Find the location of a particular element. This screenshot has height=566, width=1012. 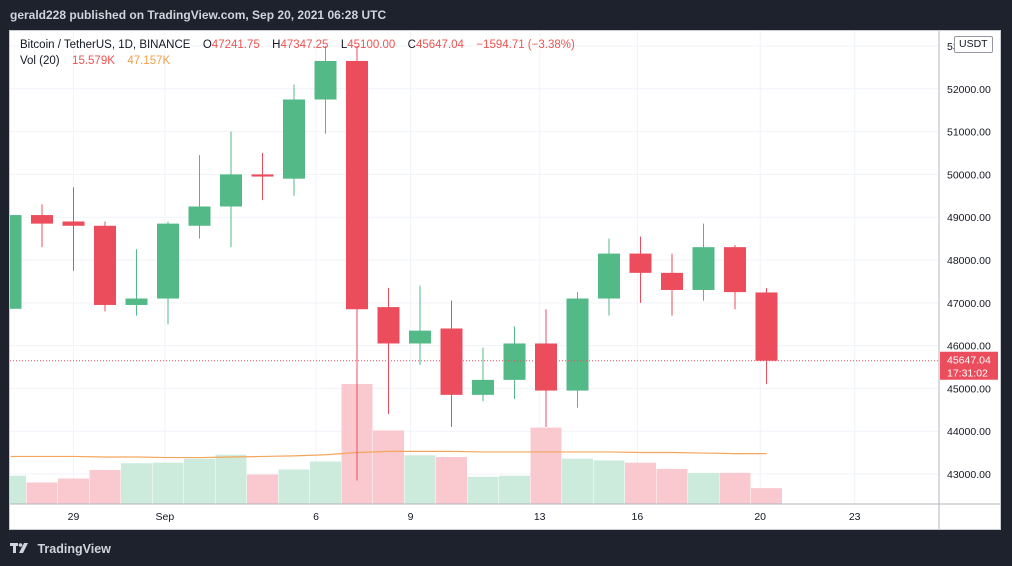

low-label: L is located at coordinates (344, 45).